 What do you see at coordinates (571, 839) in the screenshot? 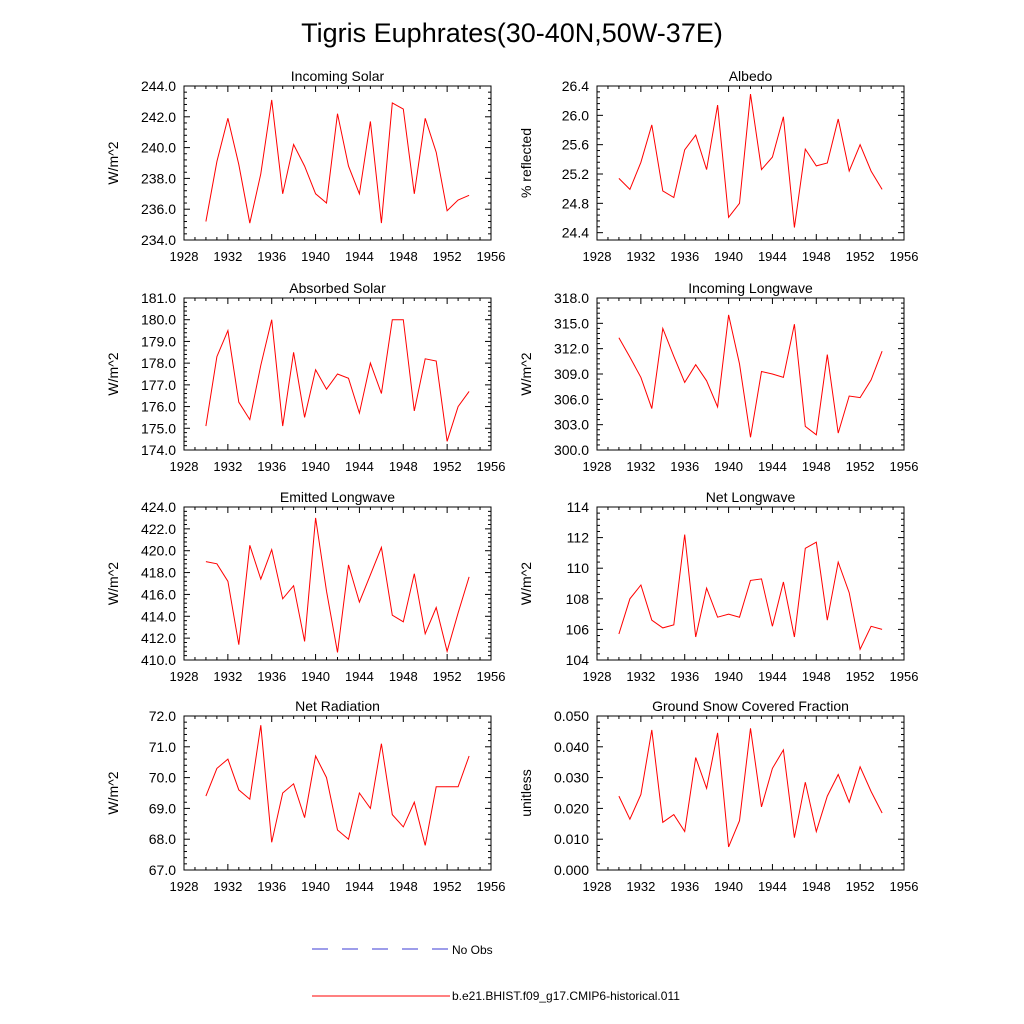
I see `ground-snow-covered-fraction-ytick-label: 0.010` at bounding box center [571, 839].